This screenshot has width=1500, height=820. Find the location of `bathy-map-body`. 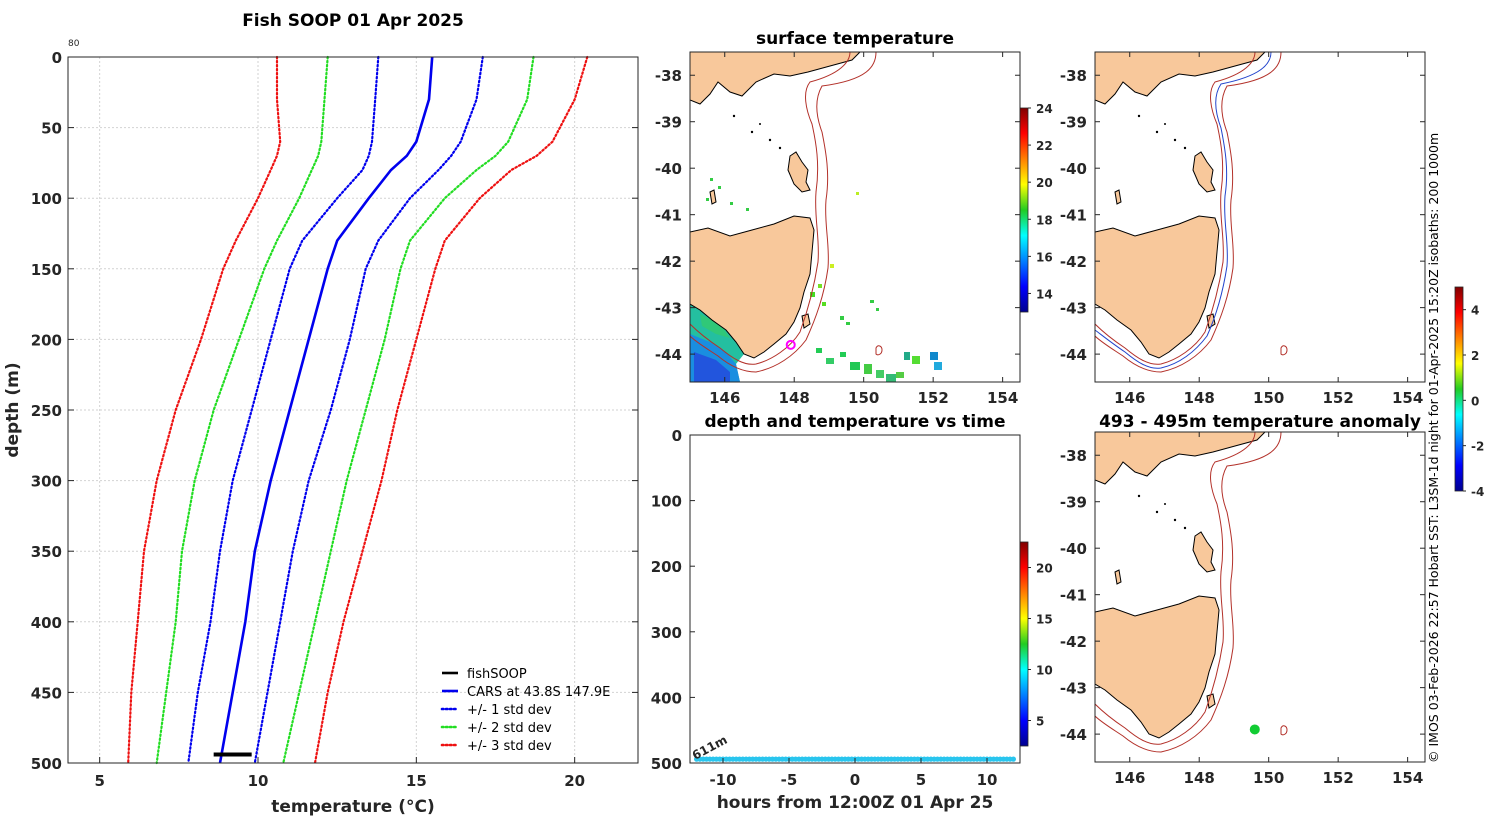

bathy-map-body is located at coordinates (1260, 217).